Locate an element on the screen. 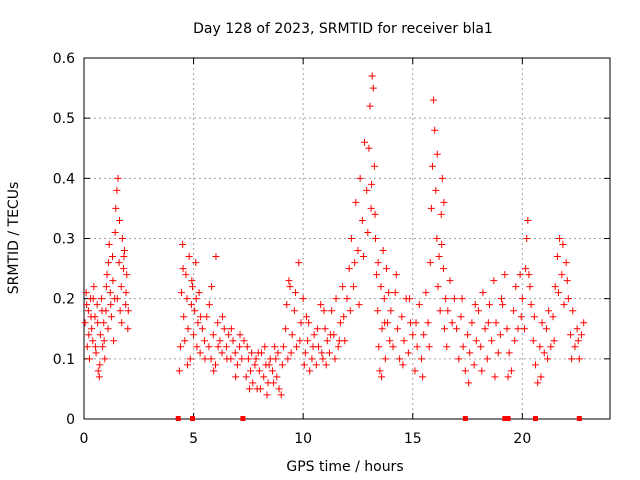 This screenshot has width=640, height=480. y-axis-label: SRMTID / TECUs is located at coordinates (14, 238).